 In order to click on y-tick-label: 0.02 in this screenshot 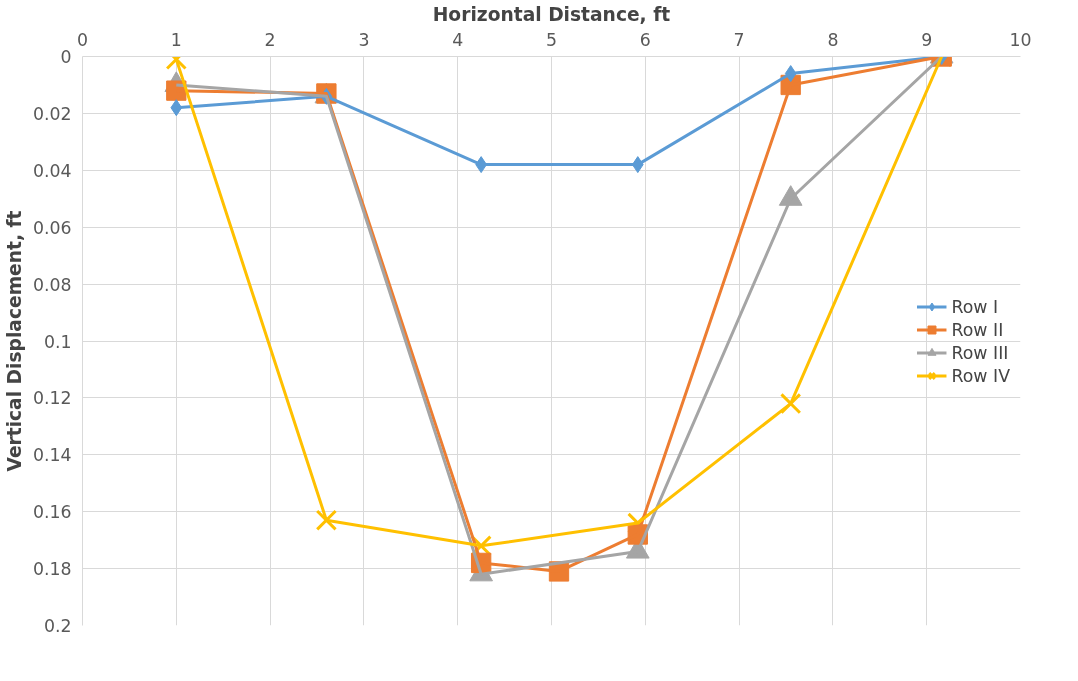, I will do `click(52, 113)`.